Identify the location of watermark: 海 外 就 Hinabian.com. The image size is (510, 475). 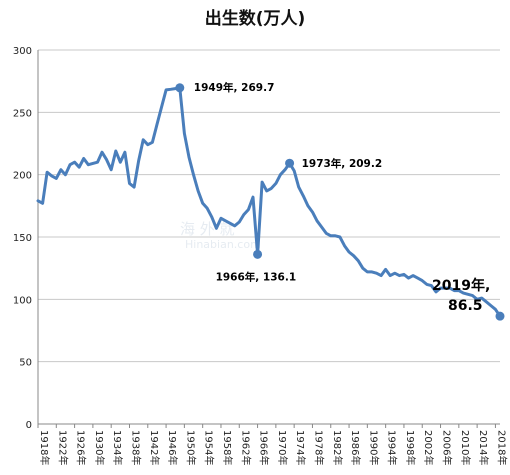
(220, 235).